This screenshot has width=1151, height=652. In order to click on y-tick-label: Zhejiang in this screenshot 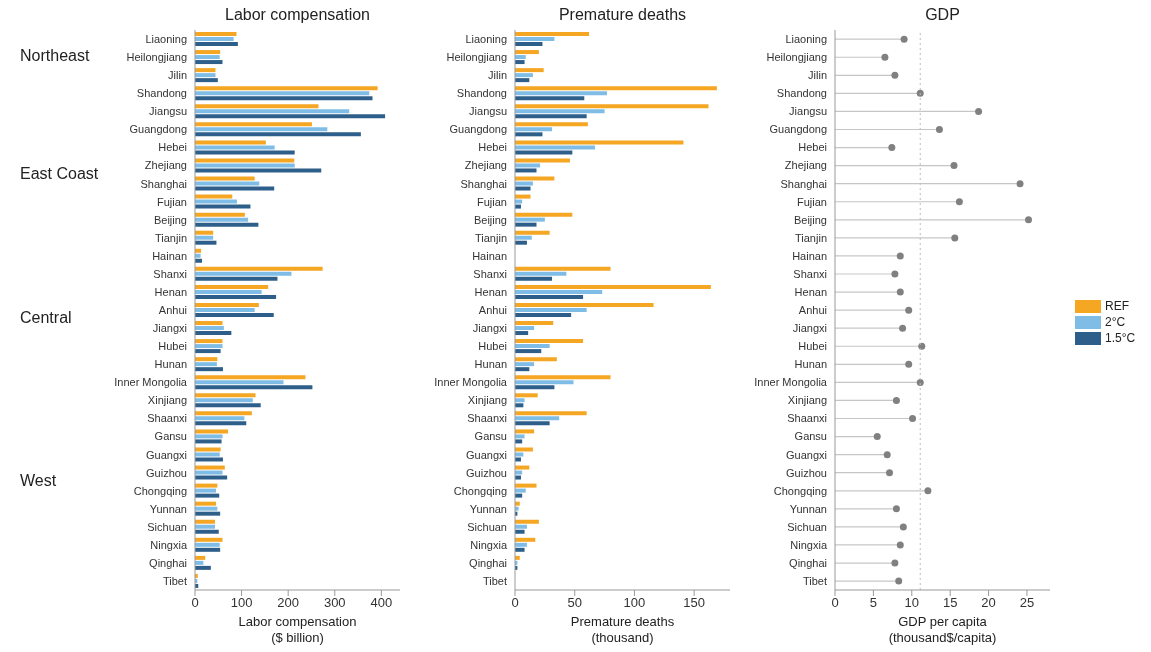, I will do `click(485, 165)`.